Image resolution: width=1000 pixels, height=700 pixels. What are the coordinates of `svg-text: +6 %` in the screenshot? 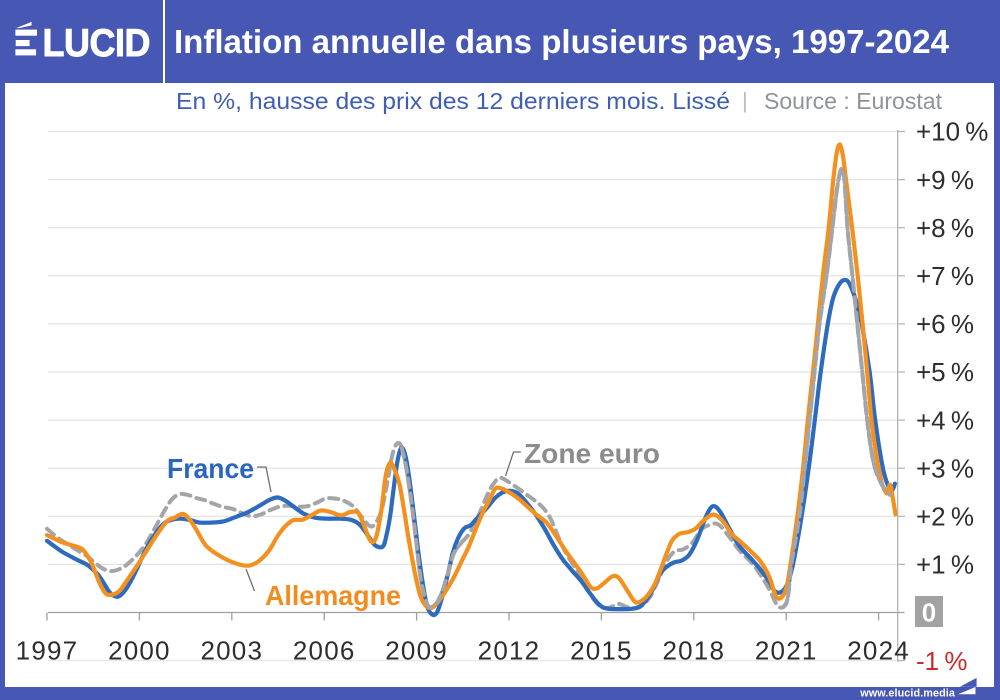 It's located at (945, 324).